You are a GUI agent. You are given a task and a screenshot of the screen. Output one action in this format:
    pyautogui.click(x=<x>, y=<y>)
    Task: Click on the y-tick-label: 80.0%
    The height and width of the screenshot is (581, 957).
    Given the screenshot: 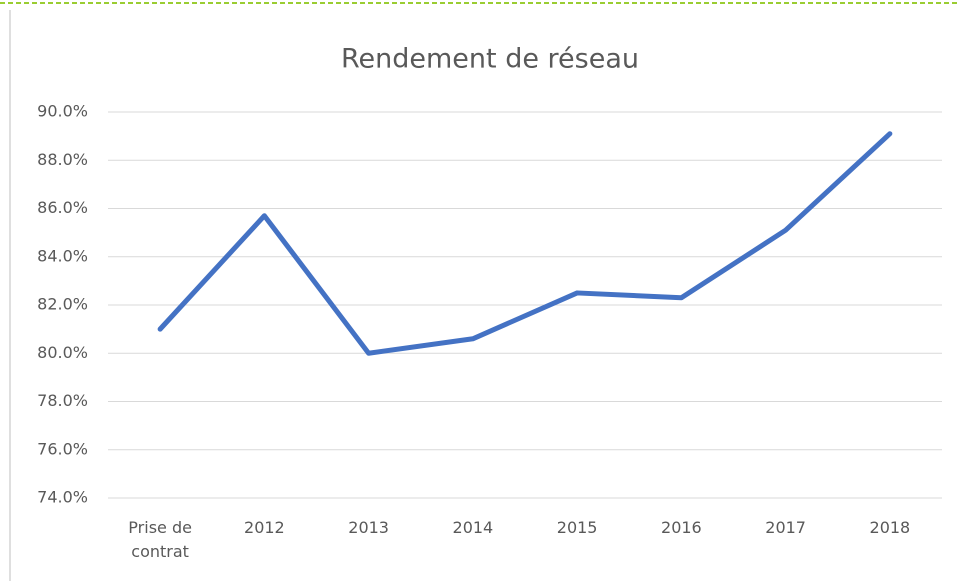 What is the action you would take?
    pyautogui.click(x=62, y=352)
    